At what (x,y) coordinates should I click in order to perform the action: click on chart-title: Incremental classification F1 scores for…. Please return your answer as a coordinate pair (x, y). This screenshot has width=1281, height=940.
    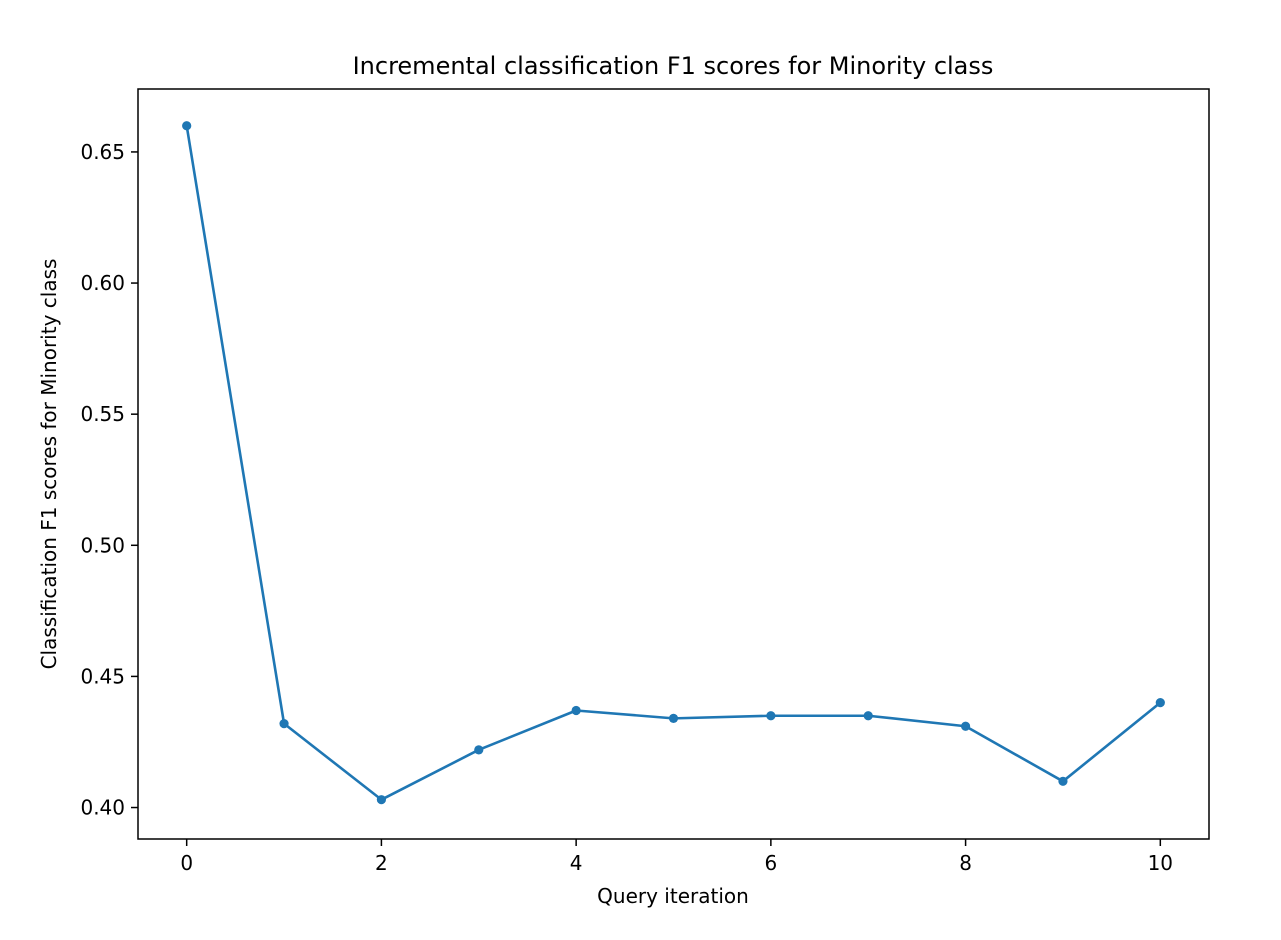
    Looking at the image, I should click on (673, 66).